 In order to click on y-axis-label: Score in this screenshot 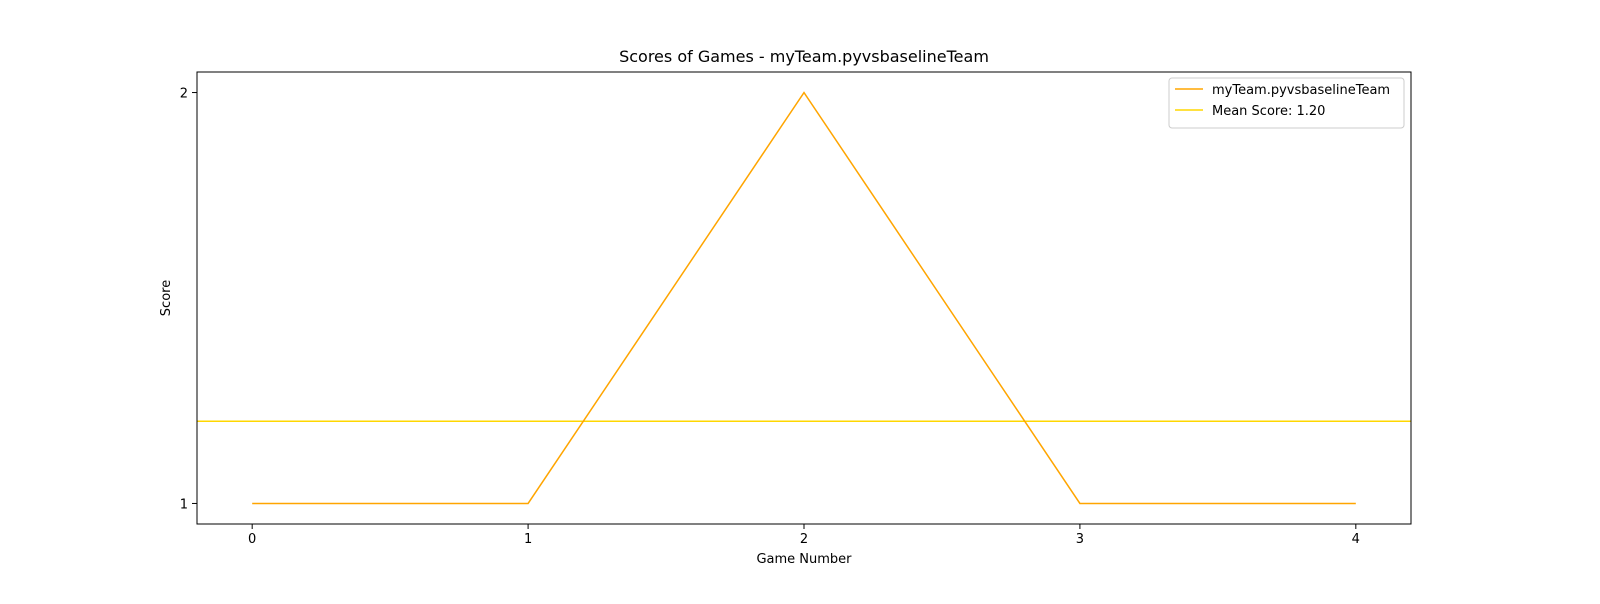, I will do `click(166, 298)`.